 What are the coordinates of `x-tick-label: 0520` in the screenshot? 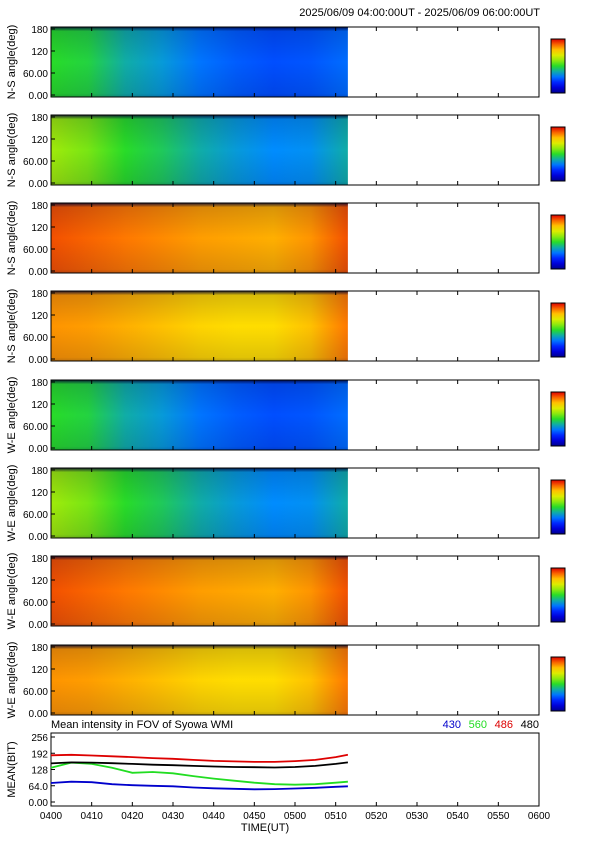 It's located at (376, 816).